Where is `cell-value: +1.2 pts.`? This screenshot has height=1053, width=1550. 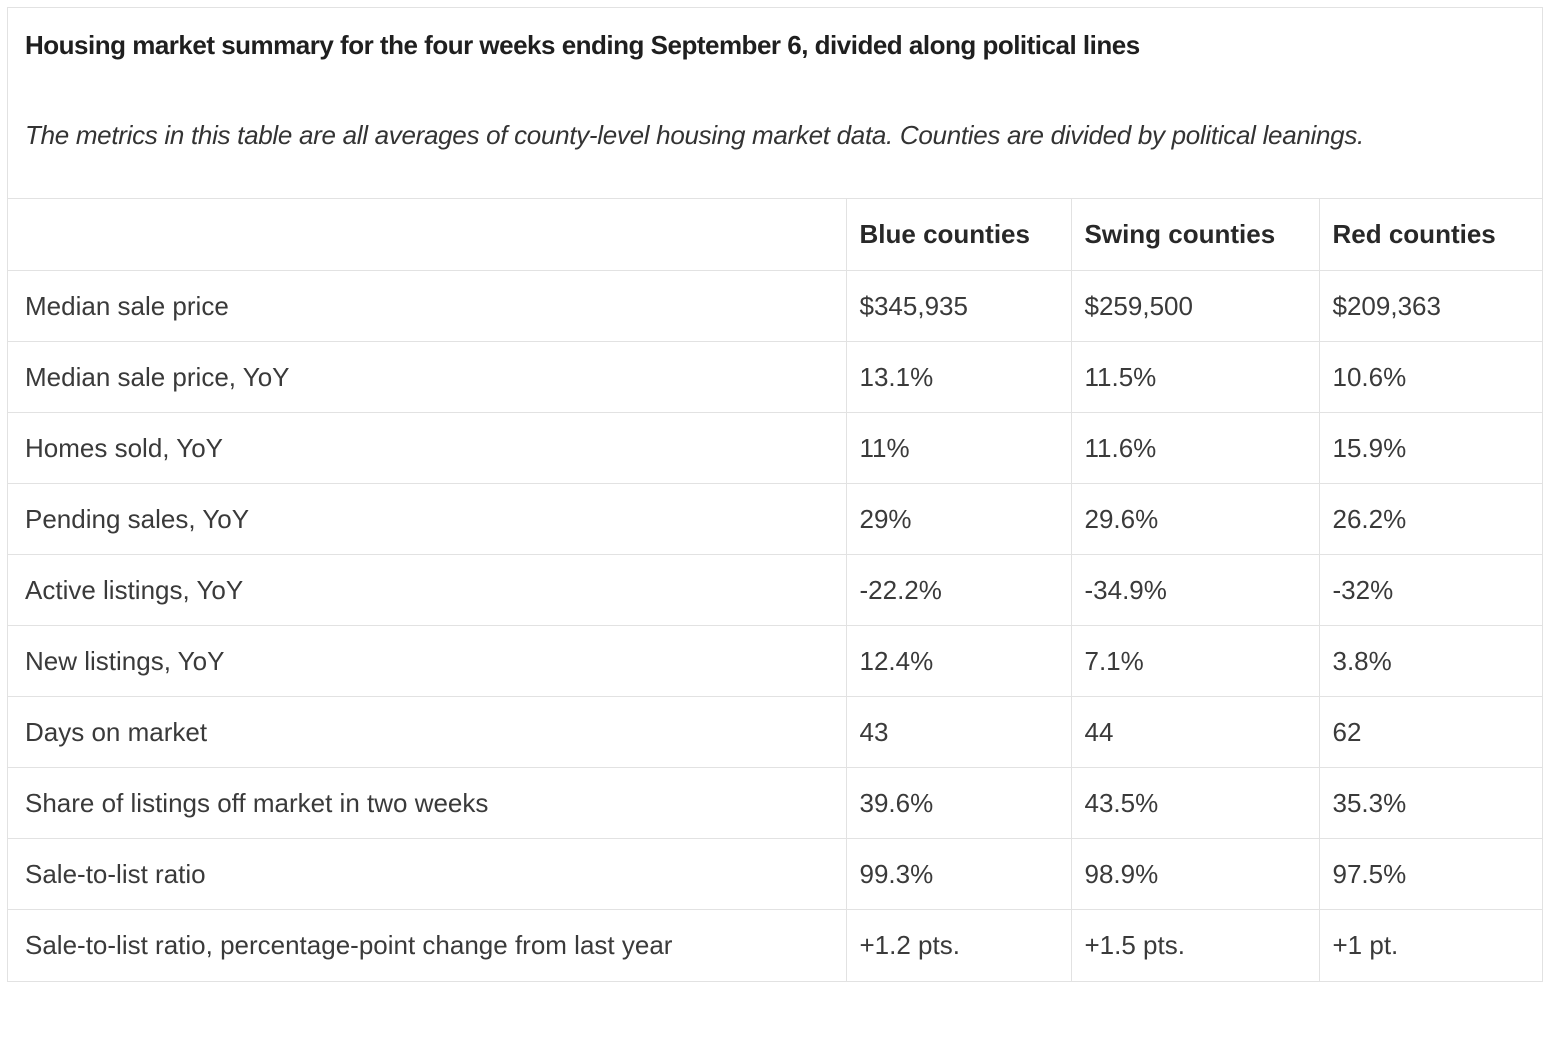
cell-value: +1.2 pts. is located at coordinates (958, 945).